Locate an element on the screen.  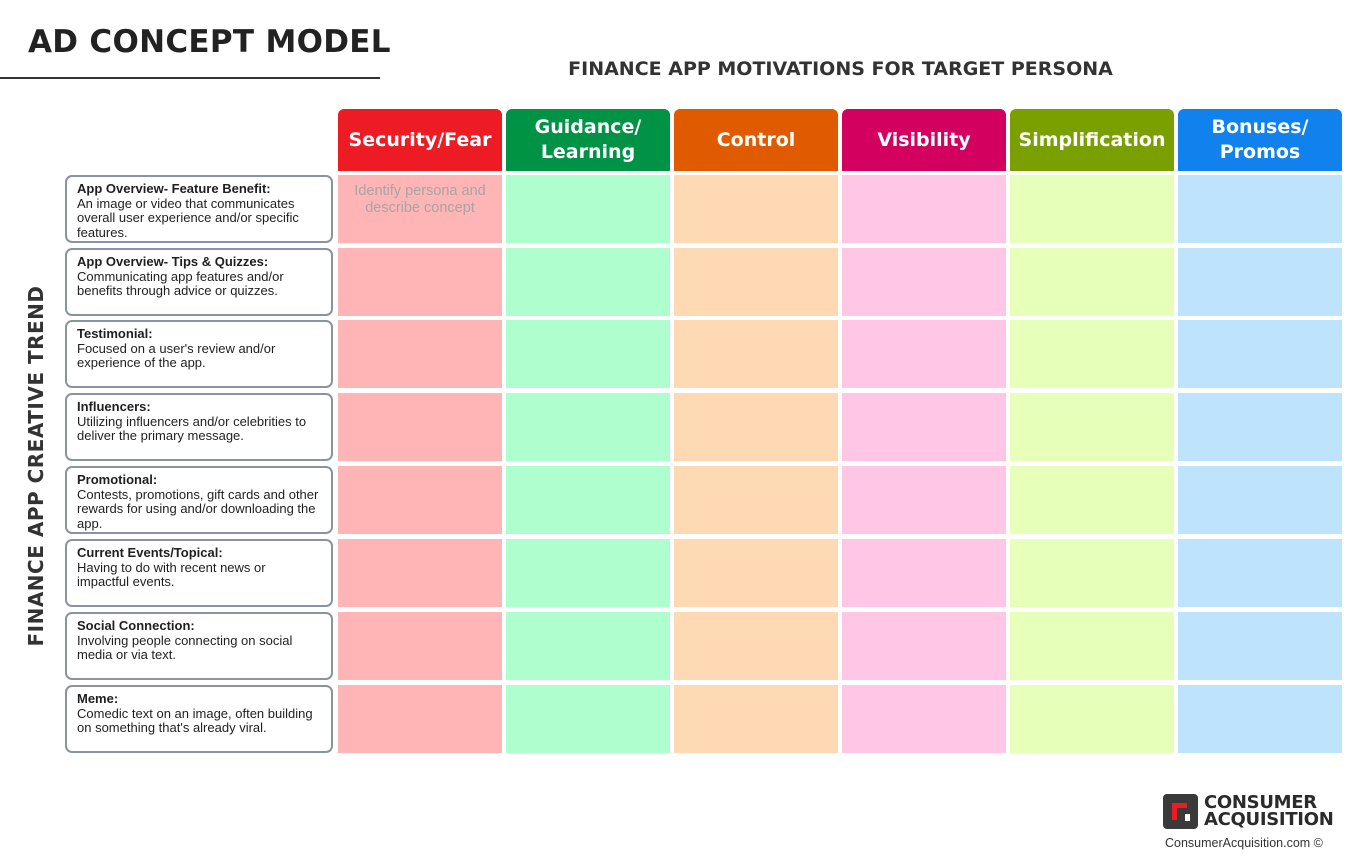
cell-placeholder-text: Identify persona and describe concept is located at coordinates (420, 199).